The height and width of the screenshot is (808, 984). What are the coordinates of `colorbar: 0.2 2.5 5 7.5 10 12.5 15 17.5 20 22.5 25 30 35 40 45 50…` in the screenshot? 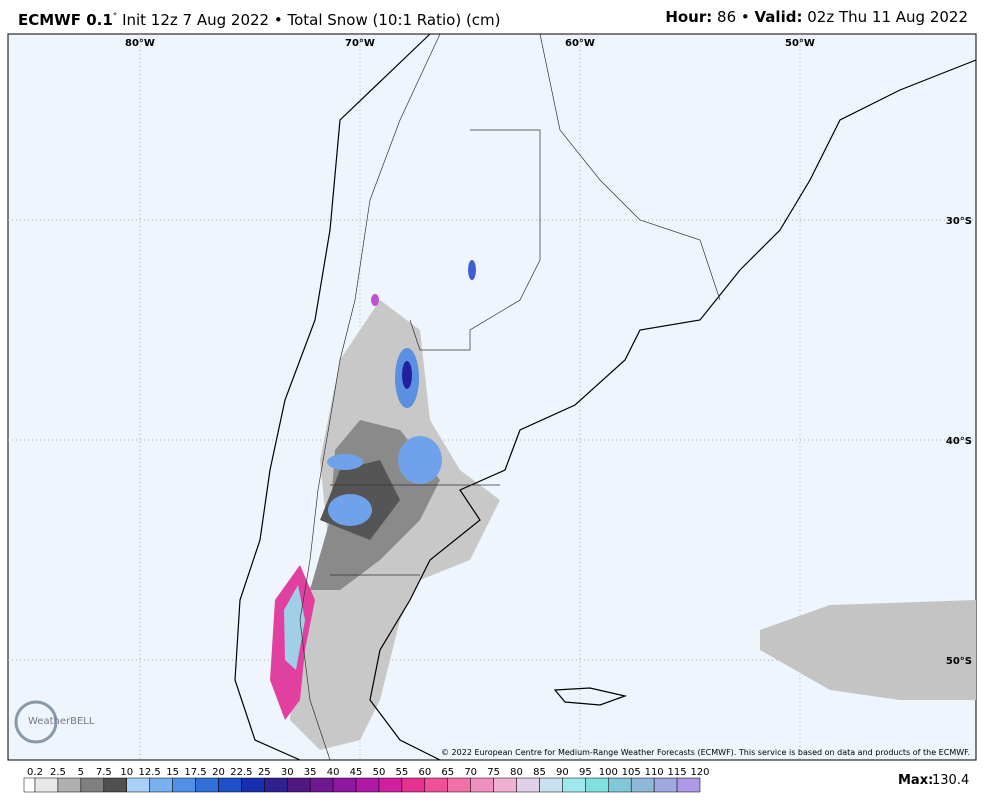 It's located at (366, 780).